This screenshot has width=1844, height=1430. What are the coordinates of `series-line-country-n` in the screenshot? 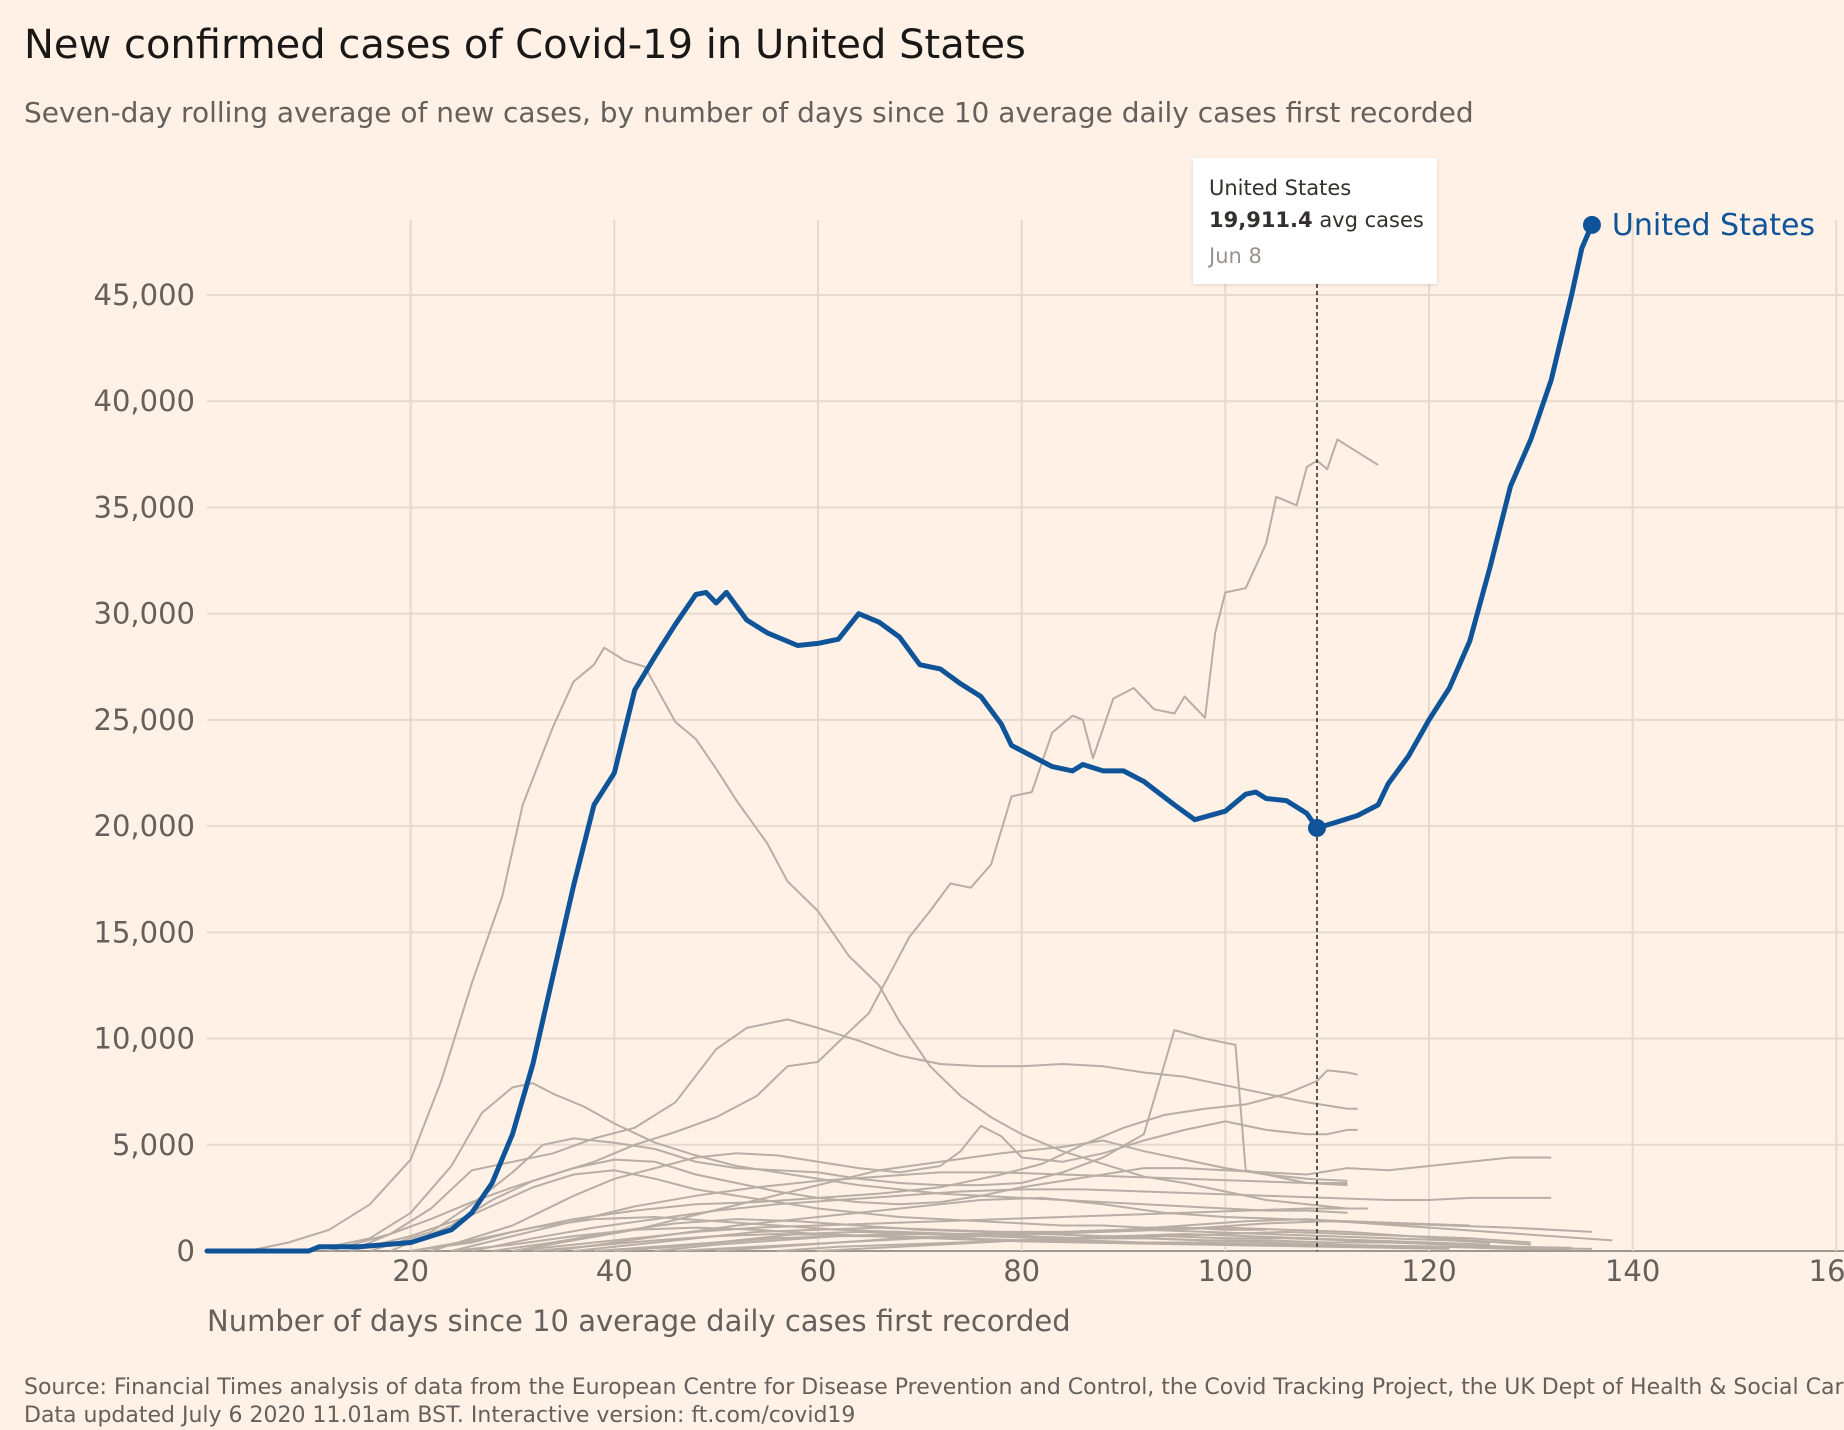 It's located at (940, 1229).